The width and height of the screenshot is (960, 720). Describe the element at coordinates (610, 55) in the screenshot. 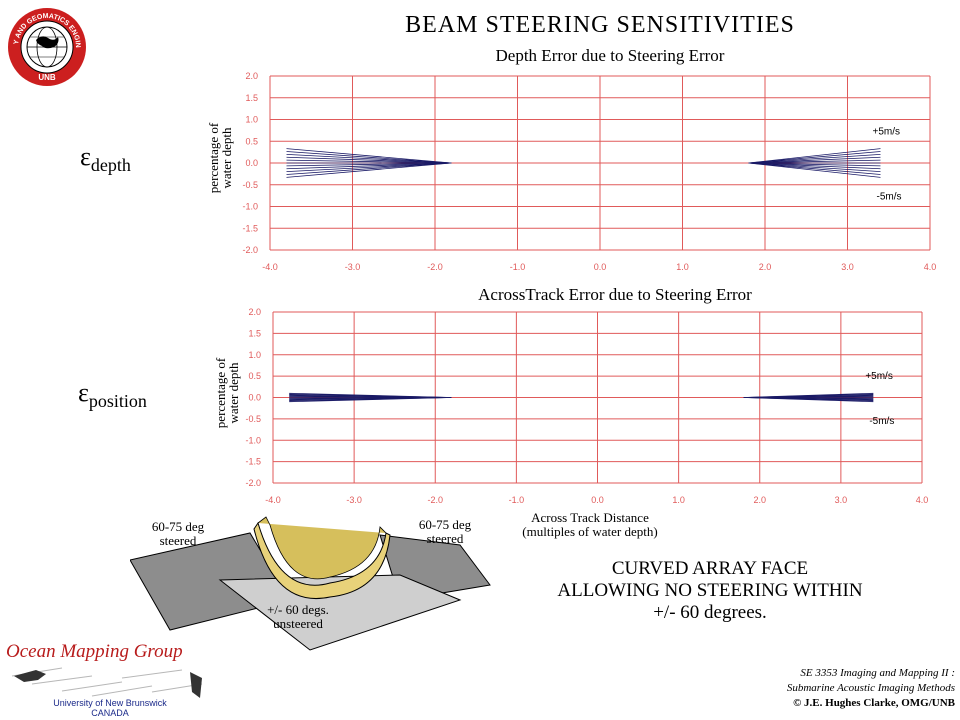

I see `chart1-title: Depth Error due to Steering Error` at that location.